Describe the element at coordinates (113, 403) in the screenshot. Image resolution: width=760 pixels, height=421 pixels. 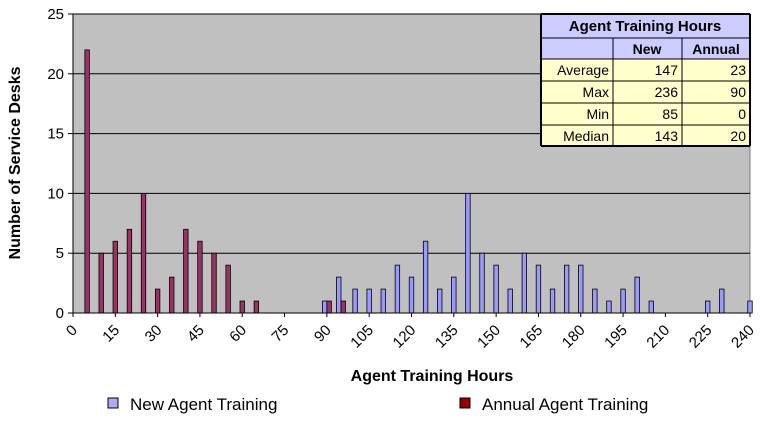
I see `legend-swatch-new` at that location.